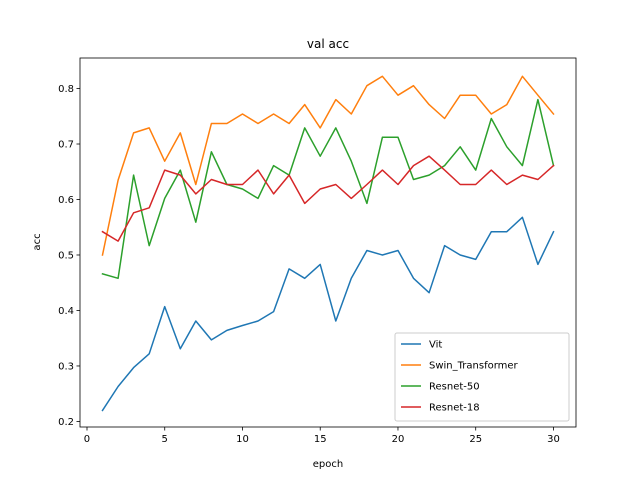  What do you see at coordinates (454, 408) in the screenshot?
I see `legend-label: Resnet-18` at bounding box center [454, 408].